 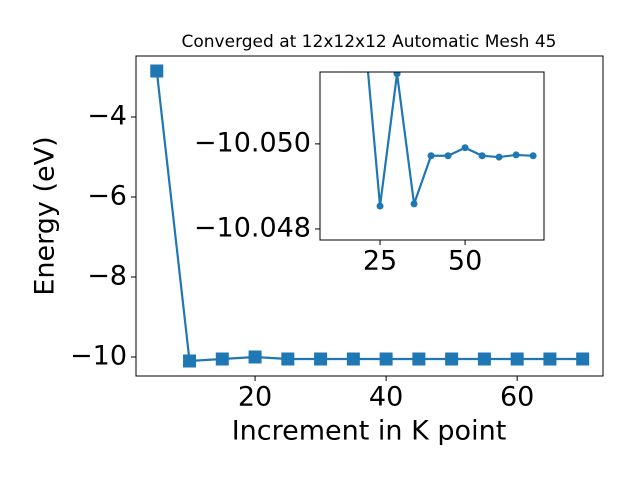 I want to click on y-tick-label: −4, so click(x=107, y=116).